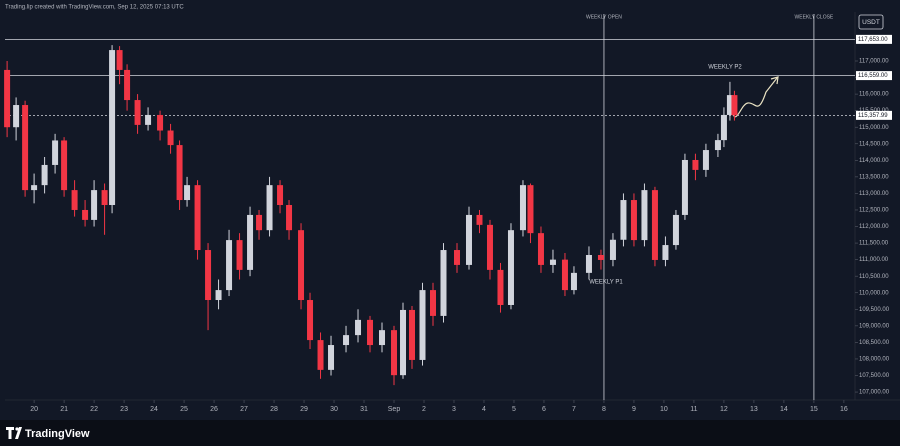 This screenshot has width=900, height=446. Describe the element at coordinates (64, 409) in the screenshot. I see `x-tick-label: 21` at that location.